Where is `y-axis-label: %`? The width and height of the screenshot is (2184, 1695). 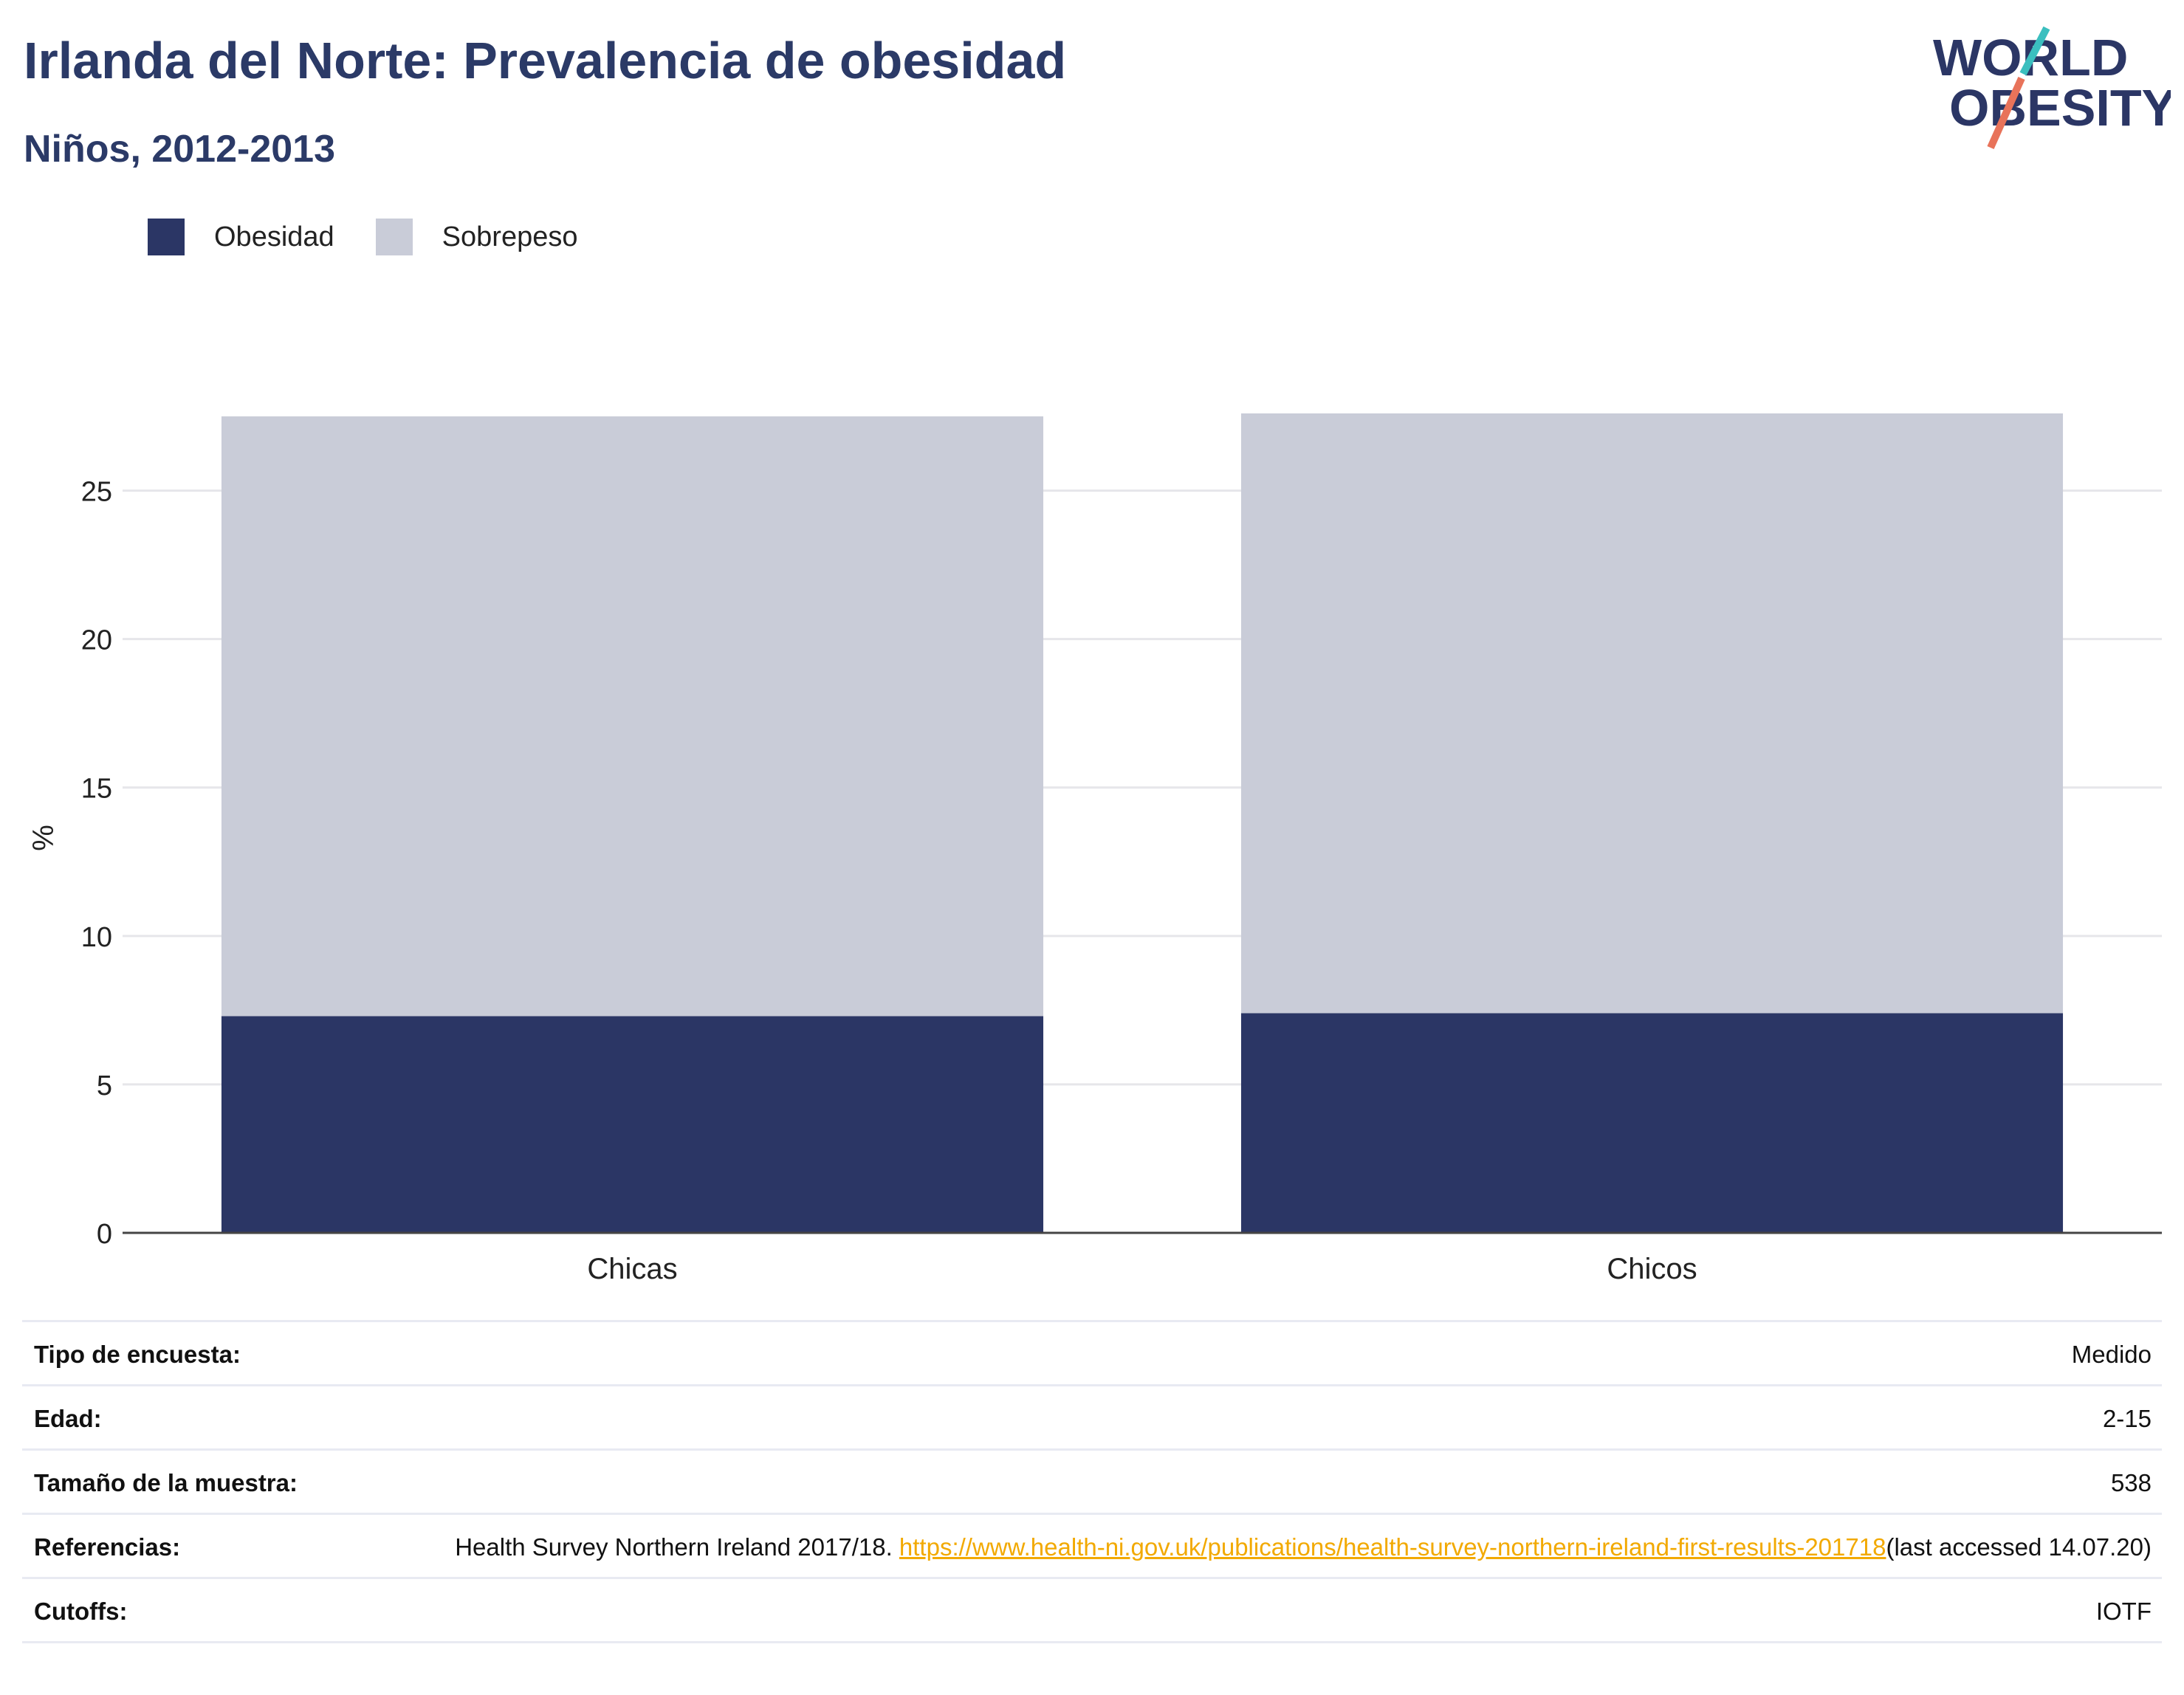 y-axis-label: % is located at coordinates (44, 838).